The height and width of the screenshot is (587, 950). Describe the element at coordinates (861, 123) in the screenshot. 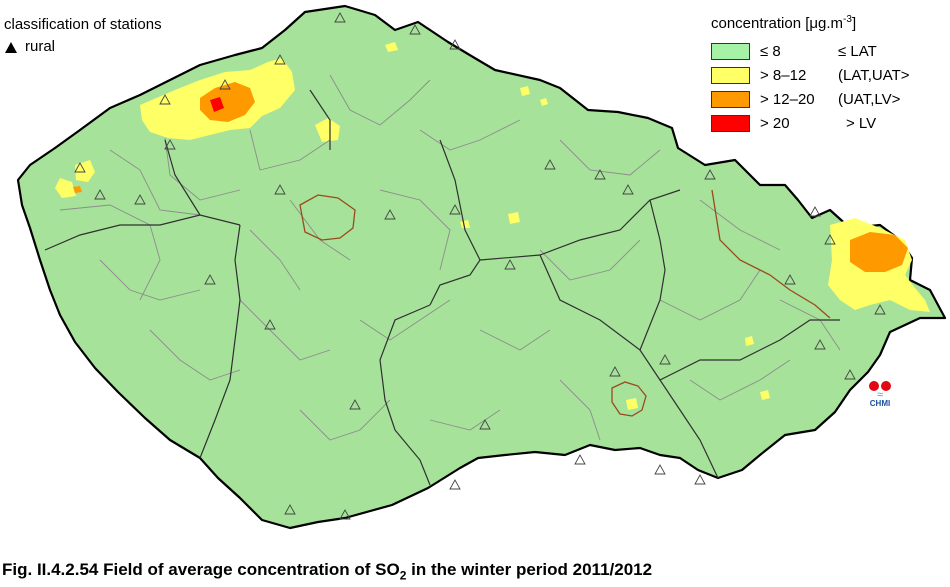

I see `legend-class: > LV` at that location.